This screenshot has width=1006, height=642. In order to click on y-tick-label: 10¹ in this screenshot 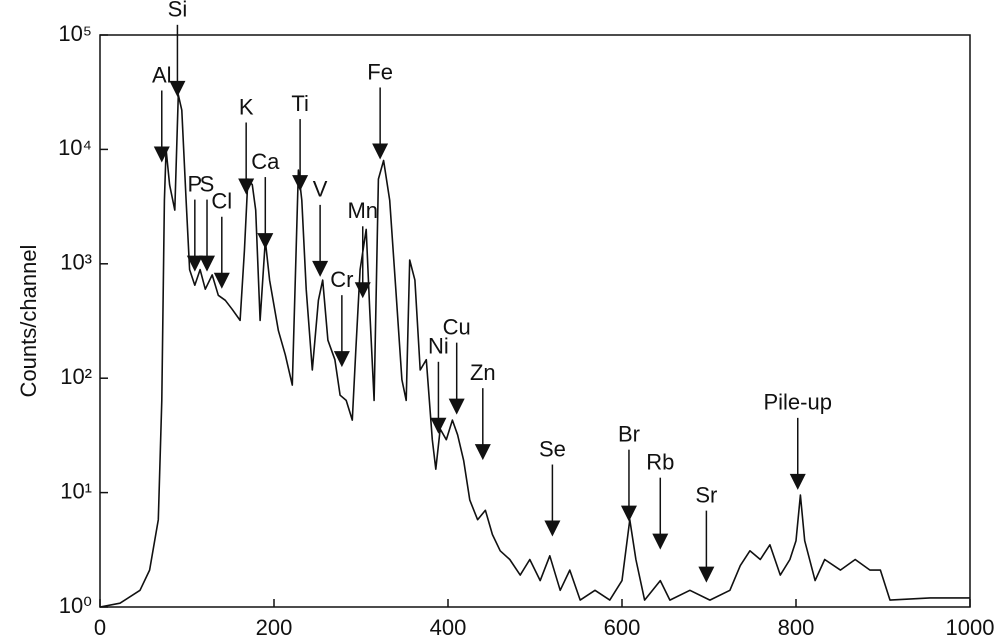, I will do `click(76, 490)`.